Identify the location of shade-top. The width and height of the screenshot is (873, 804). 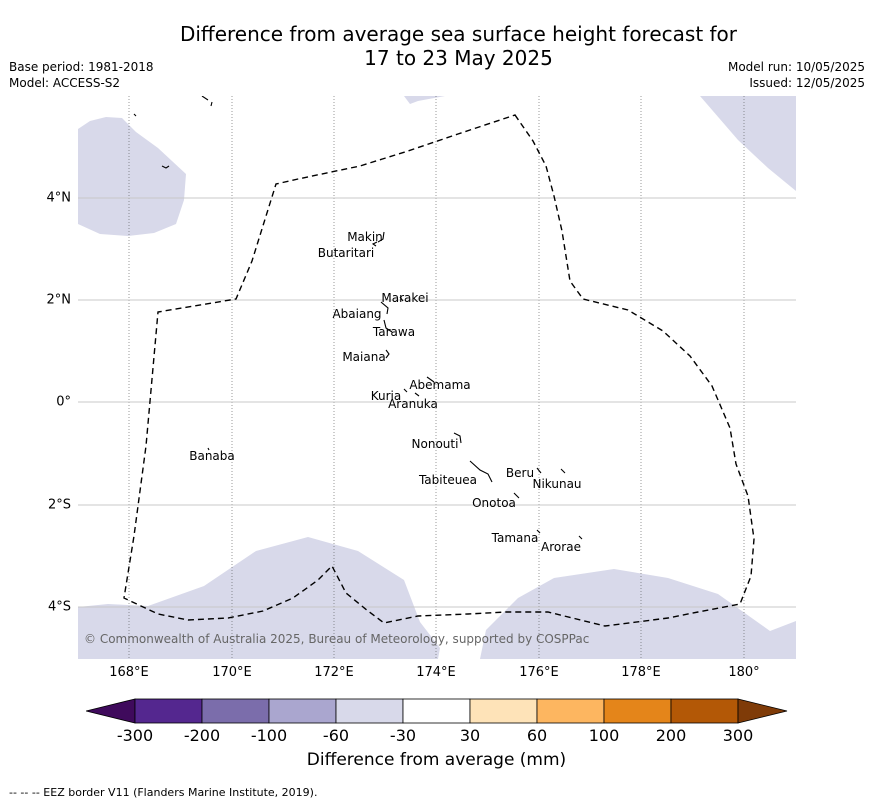
(424, 100).